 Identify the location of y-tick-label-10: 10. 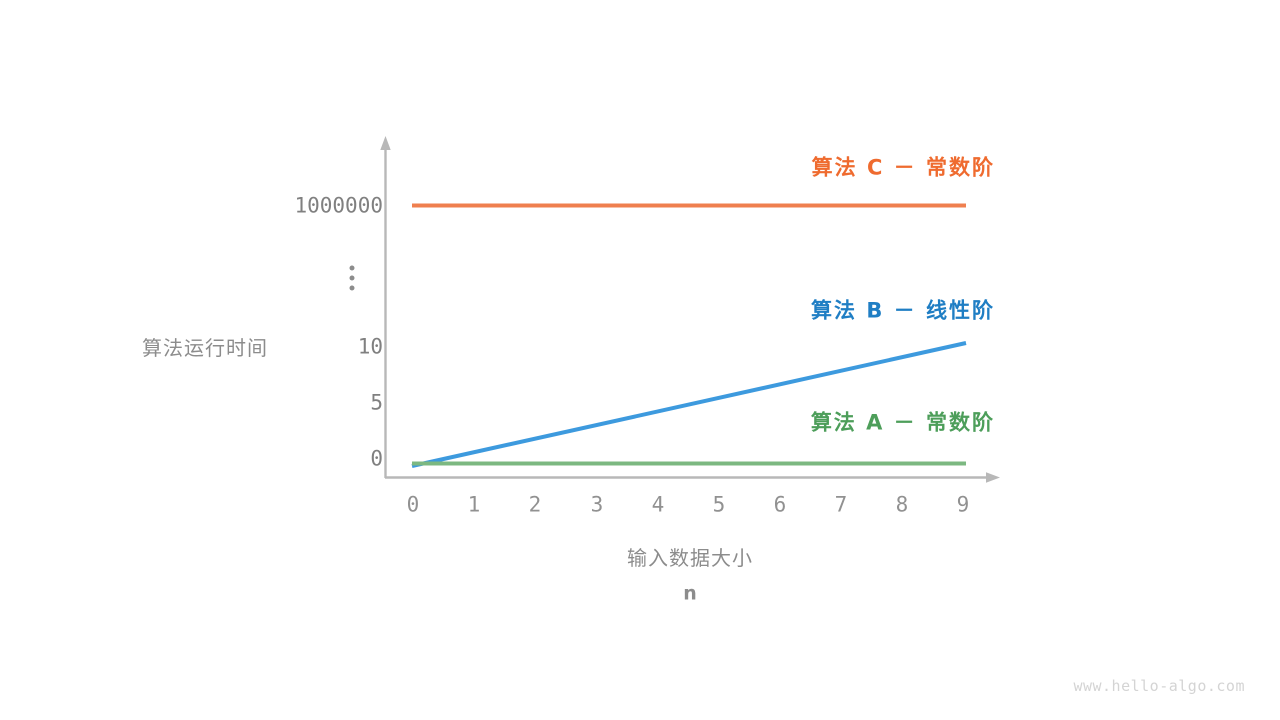
(370, 346).